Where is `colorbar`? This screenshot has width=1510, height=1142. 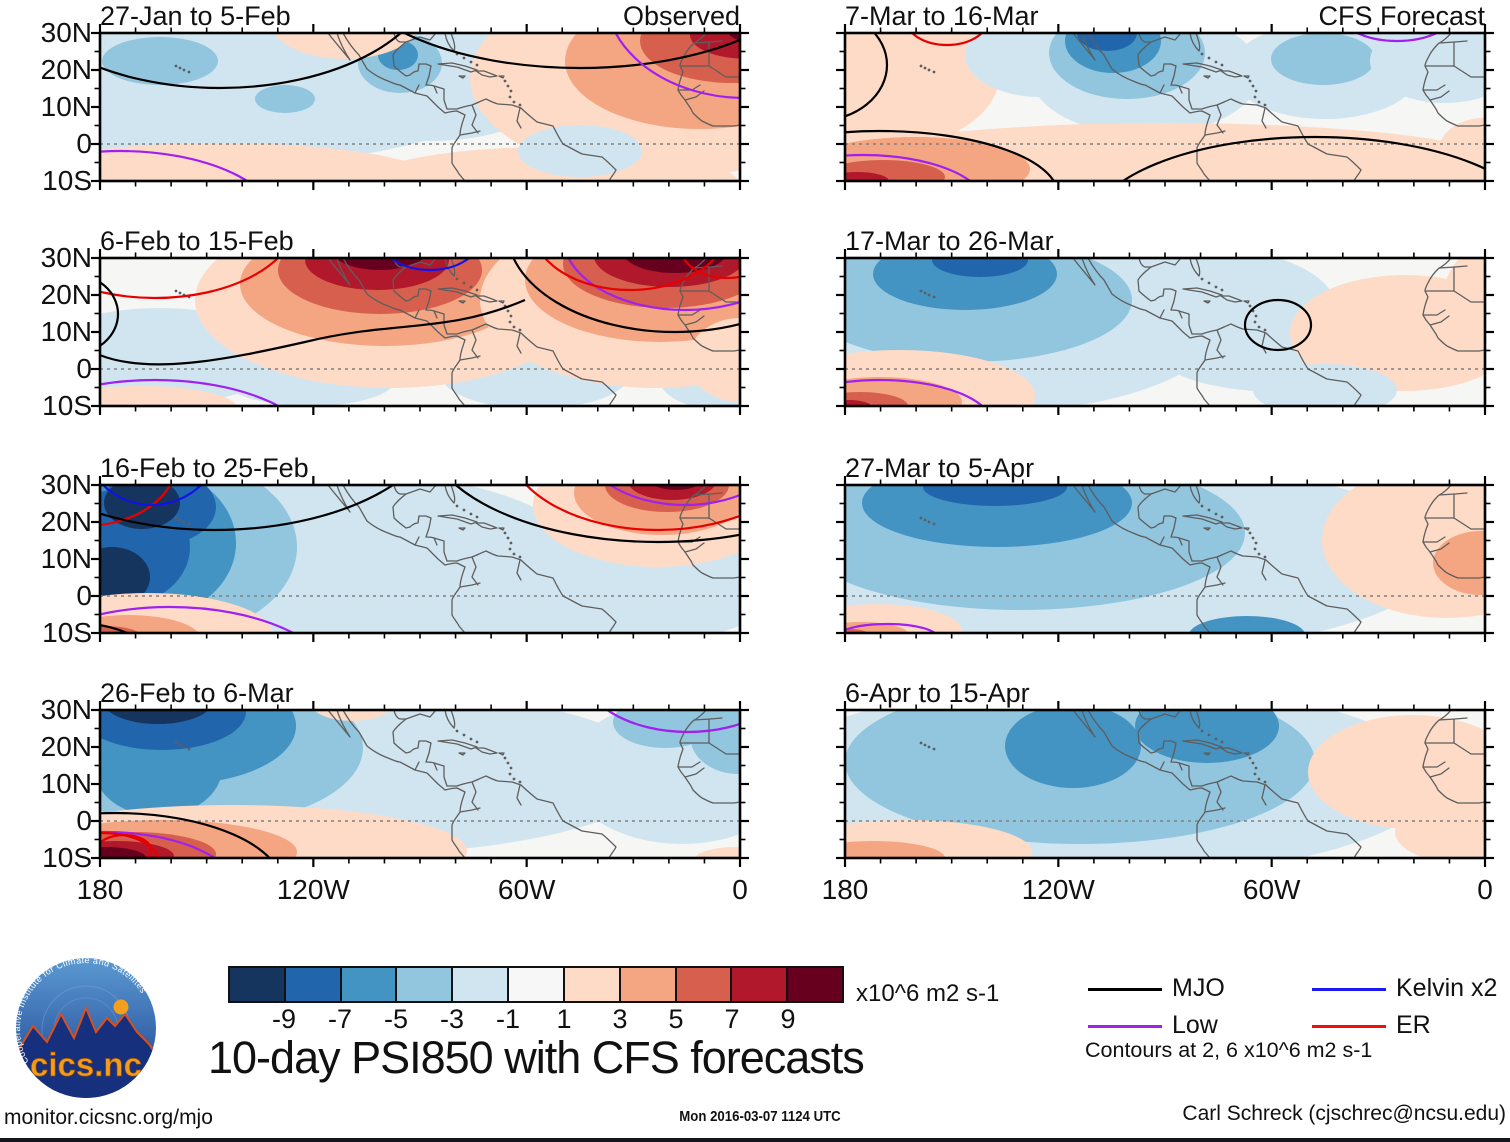 colorbar is located at coordinates (536, 984).